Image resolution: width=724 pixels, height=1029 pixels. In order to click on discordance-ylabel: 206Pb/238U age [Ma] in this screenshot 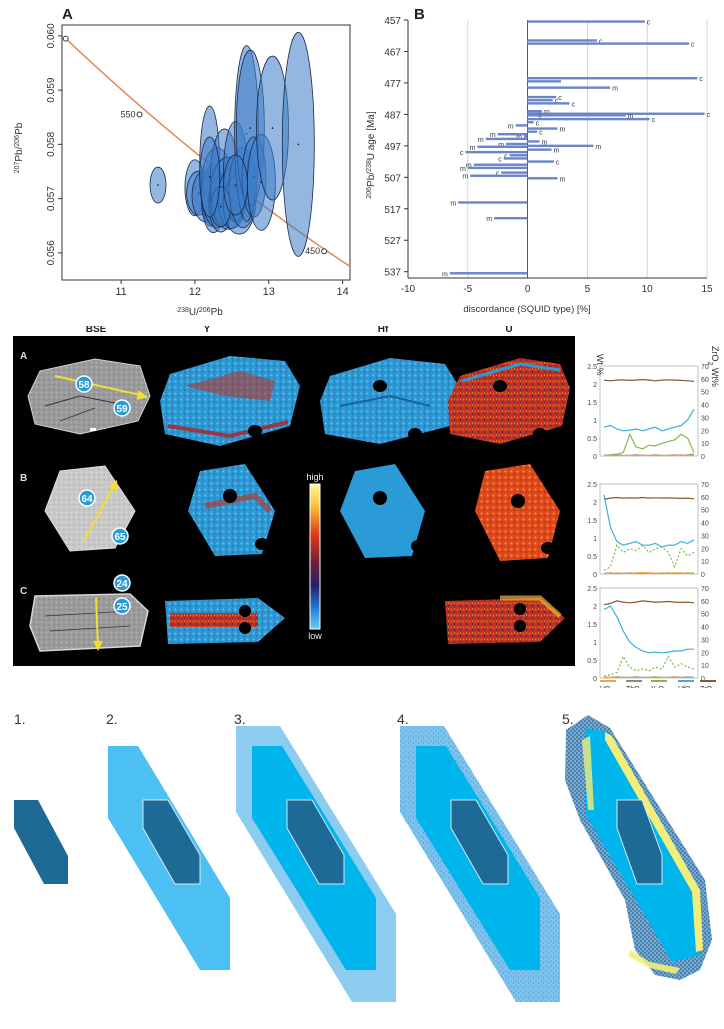, I will do `click(372, 155)`.